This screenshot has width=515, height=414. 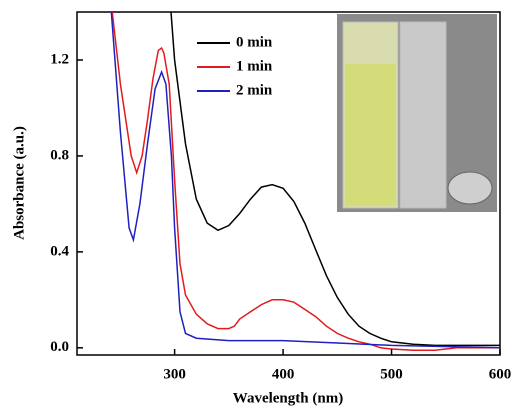 What do you see at coordinates (59, 59) in the screenshot?
I see `y-tick-label: 1.2` at bounding box center [59, 59].